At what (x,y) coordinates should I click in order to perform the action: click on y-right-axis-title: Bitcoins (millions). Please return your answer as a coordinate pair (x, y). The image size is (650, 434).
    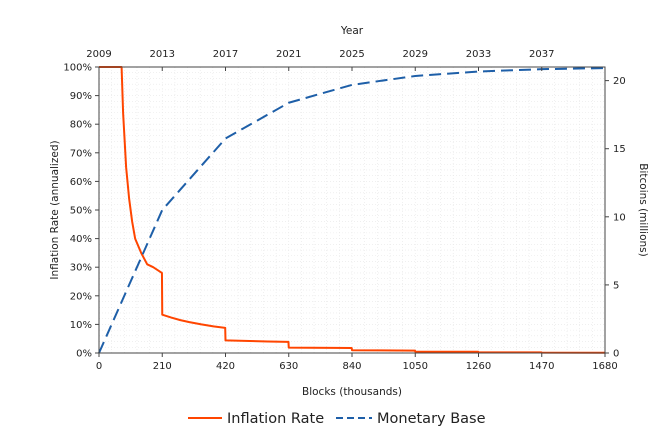
    Looking at the image, I should click on (643, 209).